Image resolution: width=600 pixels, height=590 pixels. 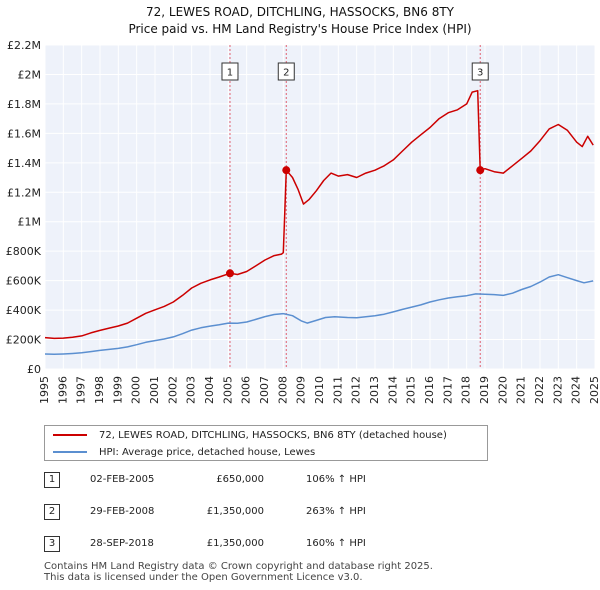 What do you see at coordinates (246, 390) in the screenshot?
I see `x-tick-label: 2006` at bounding box center [246, 390].